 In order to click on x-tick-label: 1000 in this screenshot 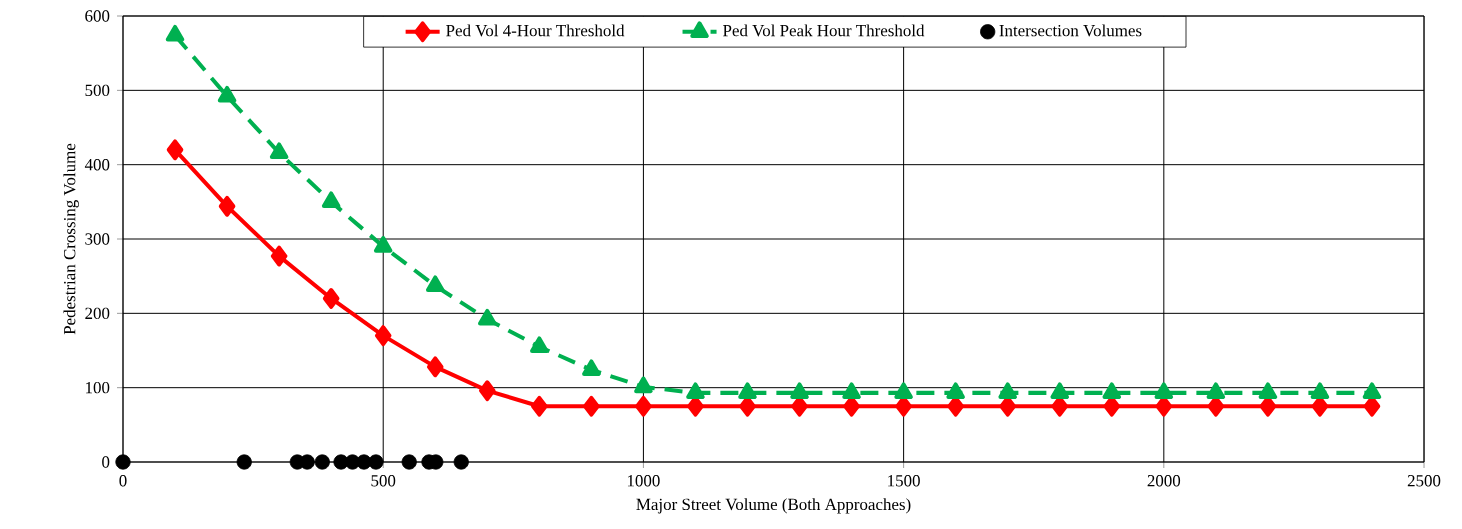, I will do `click(643, 481)`.